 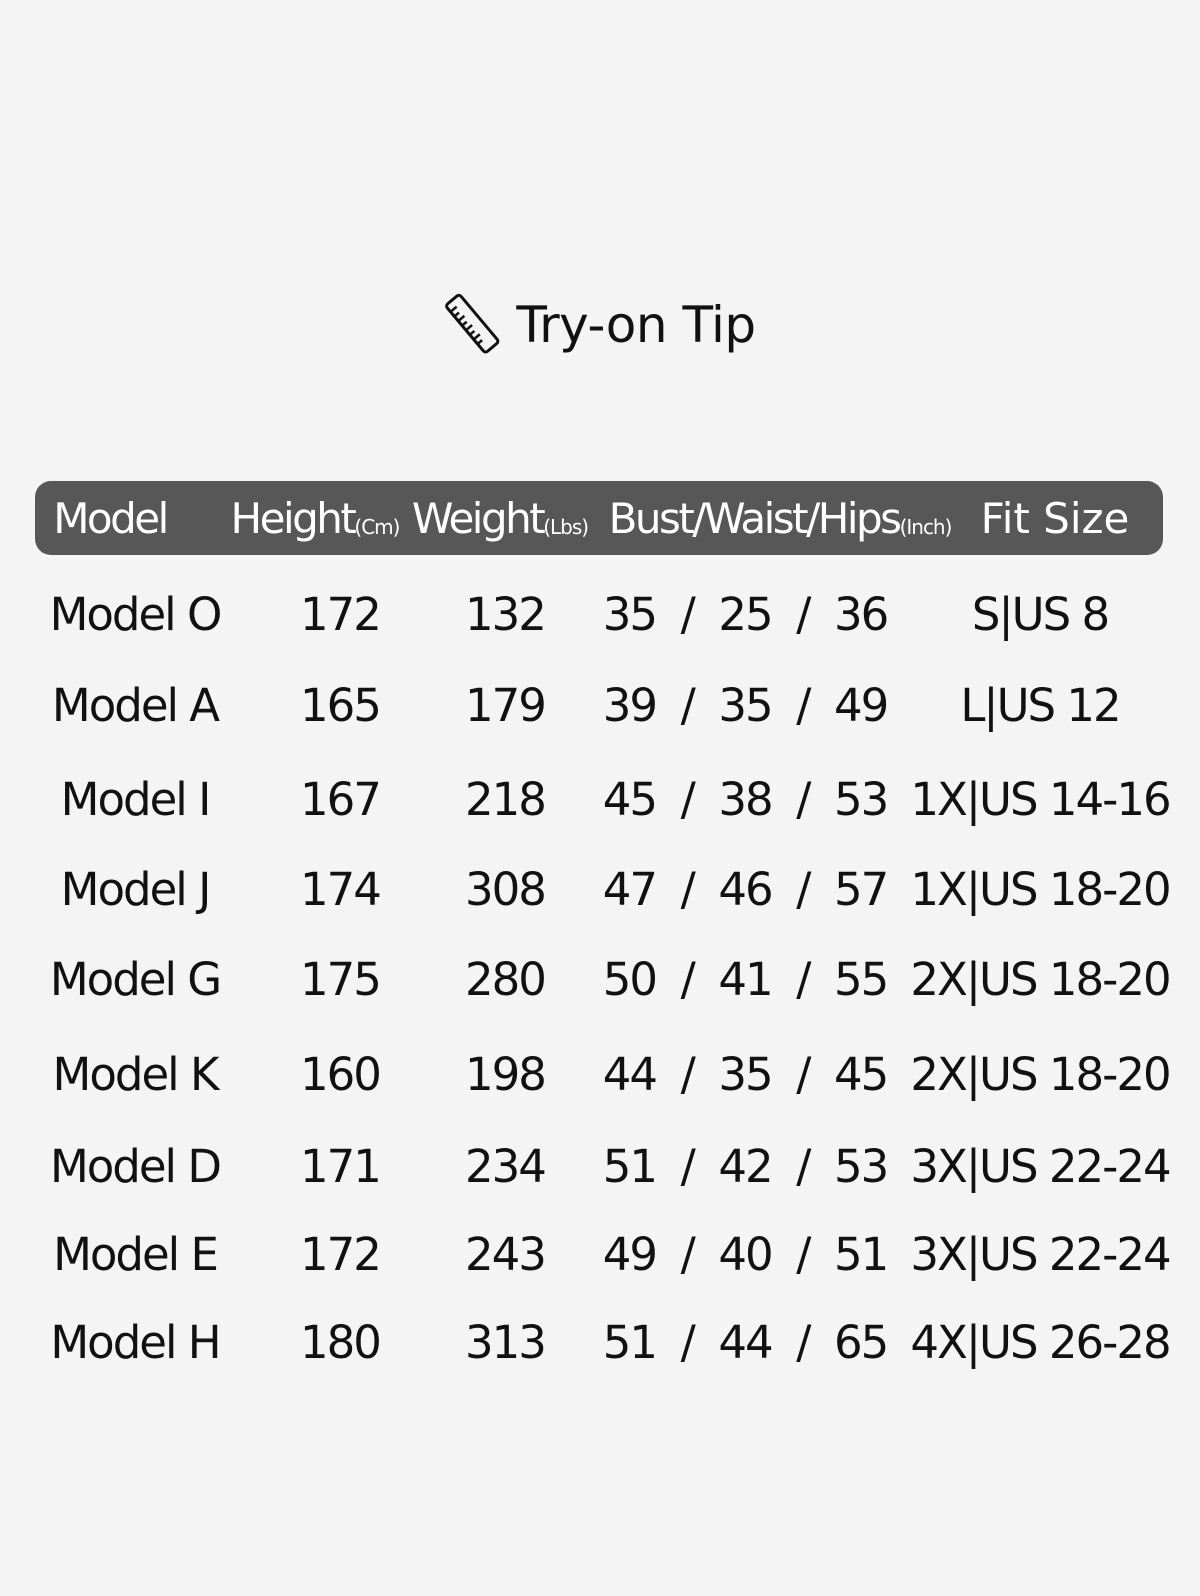 I want to click on table-row: Model O 172 132 35 / 25 / 36 S|US 8, so click(x=600, y=614).